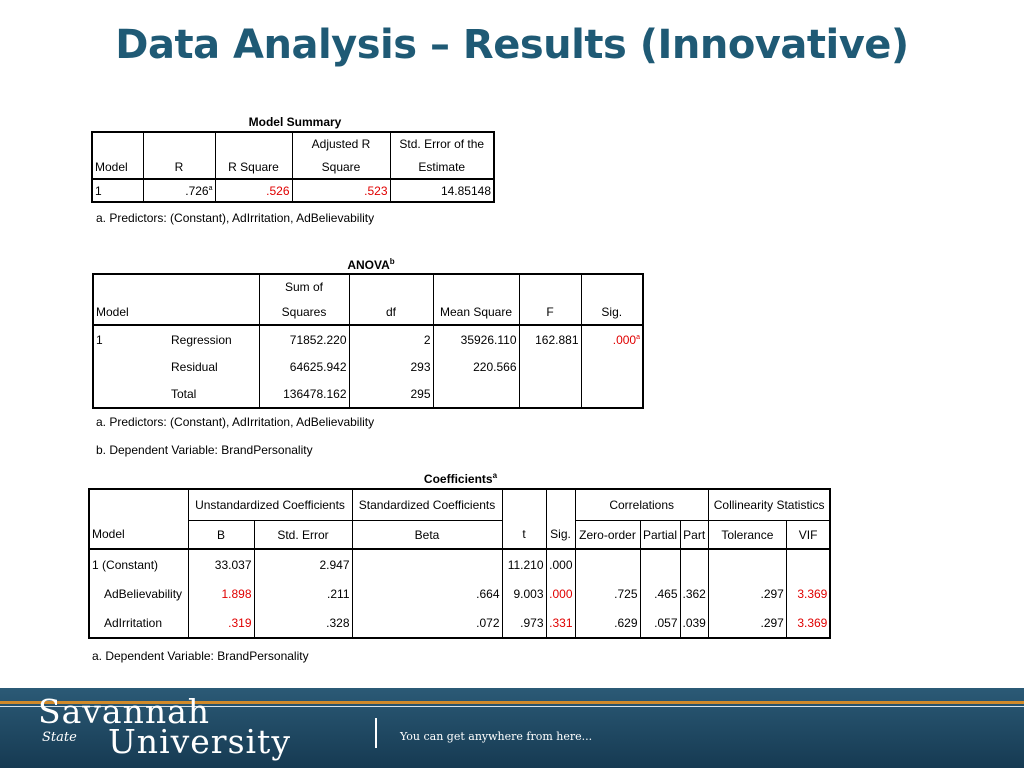 This screenshot has width=1024, height=768. What do you see at coordinates (214, 339) in the screenshot?
I see `cell-source: Regression` at bounding box center [214, 339].